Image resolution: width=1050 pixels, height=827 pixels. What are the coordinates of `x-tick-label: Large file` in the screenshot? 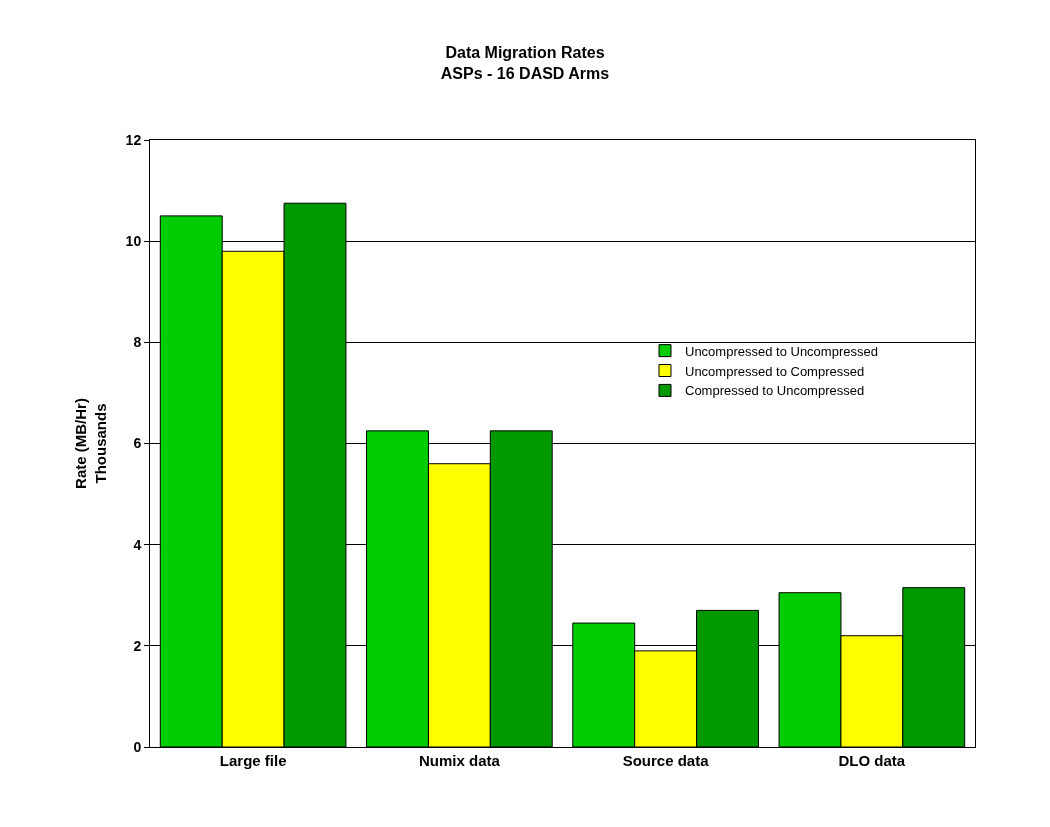 It's located at (253, 760).